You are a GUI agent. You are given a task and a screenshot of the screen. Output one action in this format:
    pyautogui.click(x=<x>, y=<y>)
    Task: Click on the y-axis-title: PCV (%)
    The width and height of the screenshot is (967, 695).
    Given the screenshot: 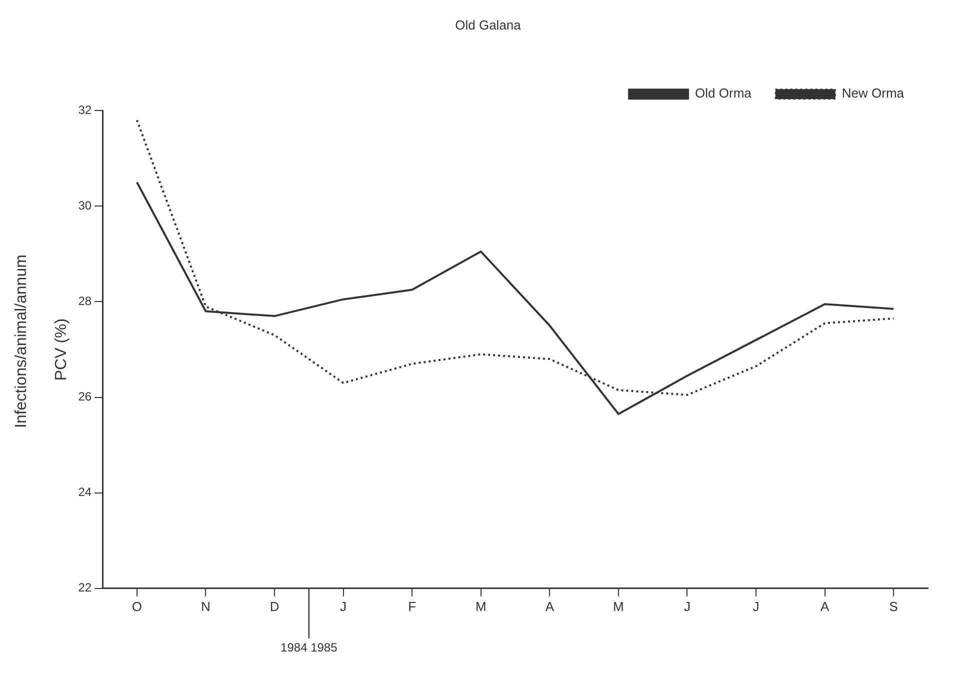 What is the action you would take?
    pyautogui.click(x=61, y=349)
    